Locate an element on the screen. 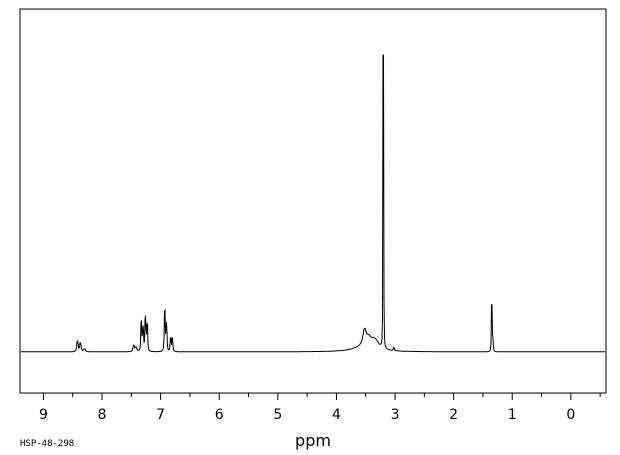  x-axis-tick-labels: 9 8 7 6 5 4 3 2 1 0 is located at coordinates (307, 415).